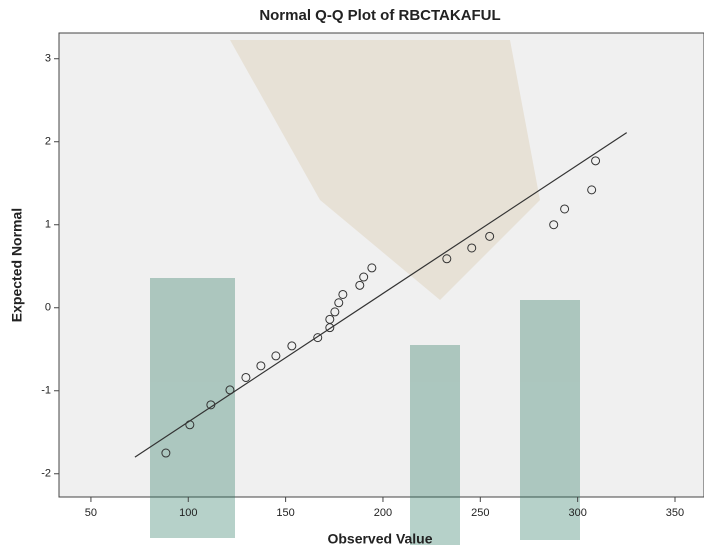 This screenshot has width=704, height=556. Describe the element at coordinates (48, 225) in the screenshot. I see `y-tick-label: 1` at that location.